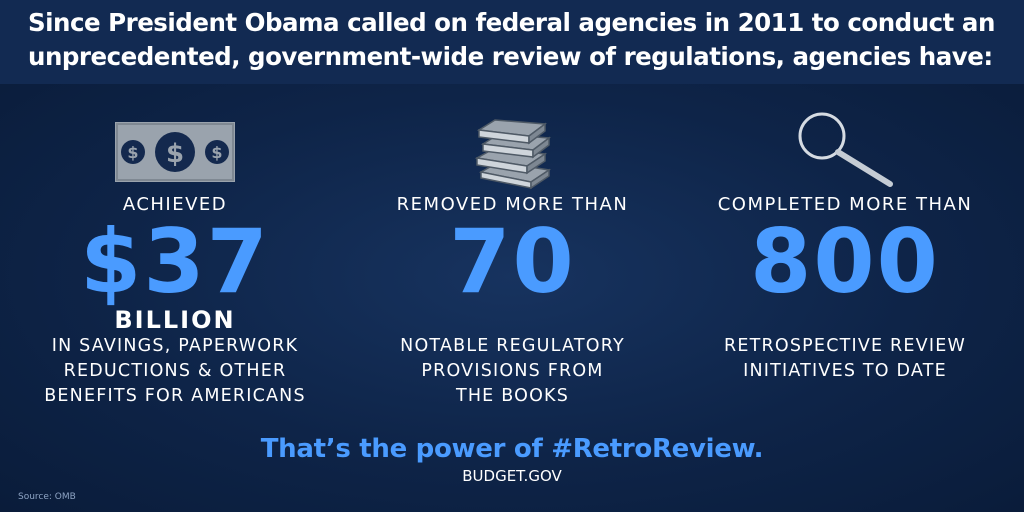 This screenshot has width=1024, height=512. What do you see at coordinates (512, 476) in the screenshot?
I see `site-url: BUDGET.GOV` at bounding box center [512, 476].